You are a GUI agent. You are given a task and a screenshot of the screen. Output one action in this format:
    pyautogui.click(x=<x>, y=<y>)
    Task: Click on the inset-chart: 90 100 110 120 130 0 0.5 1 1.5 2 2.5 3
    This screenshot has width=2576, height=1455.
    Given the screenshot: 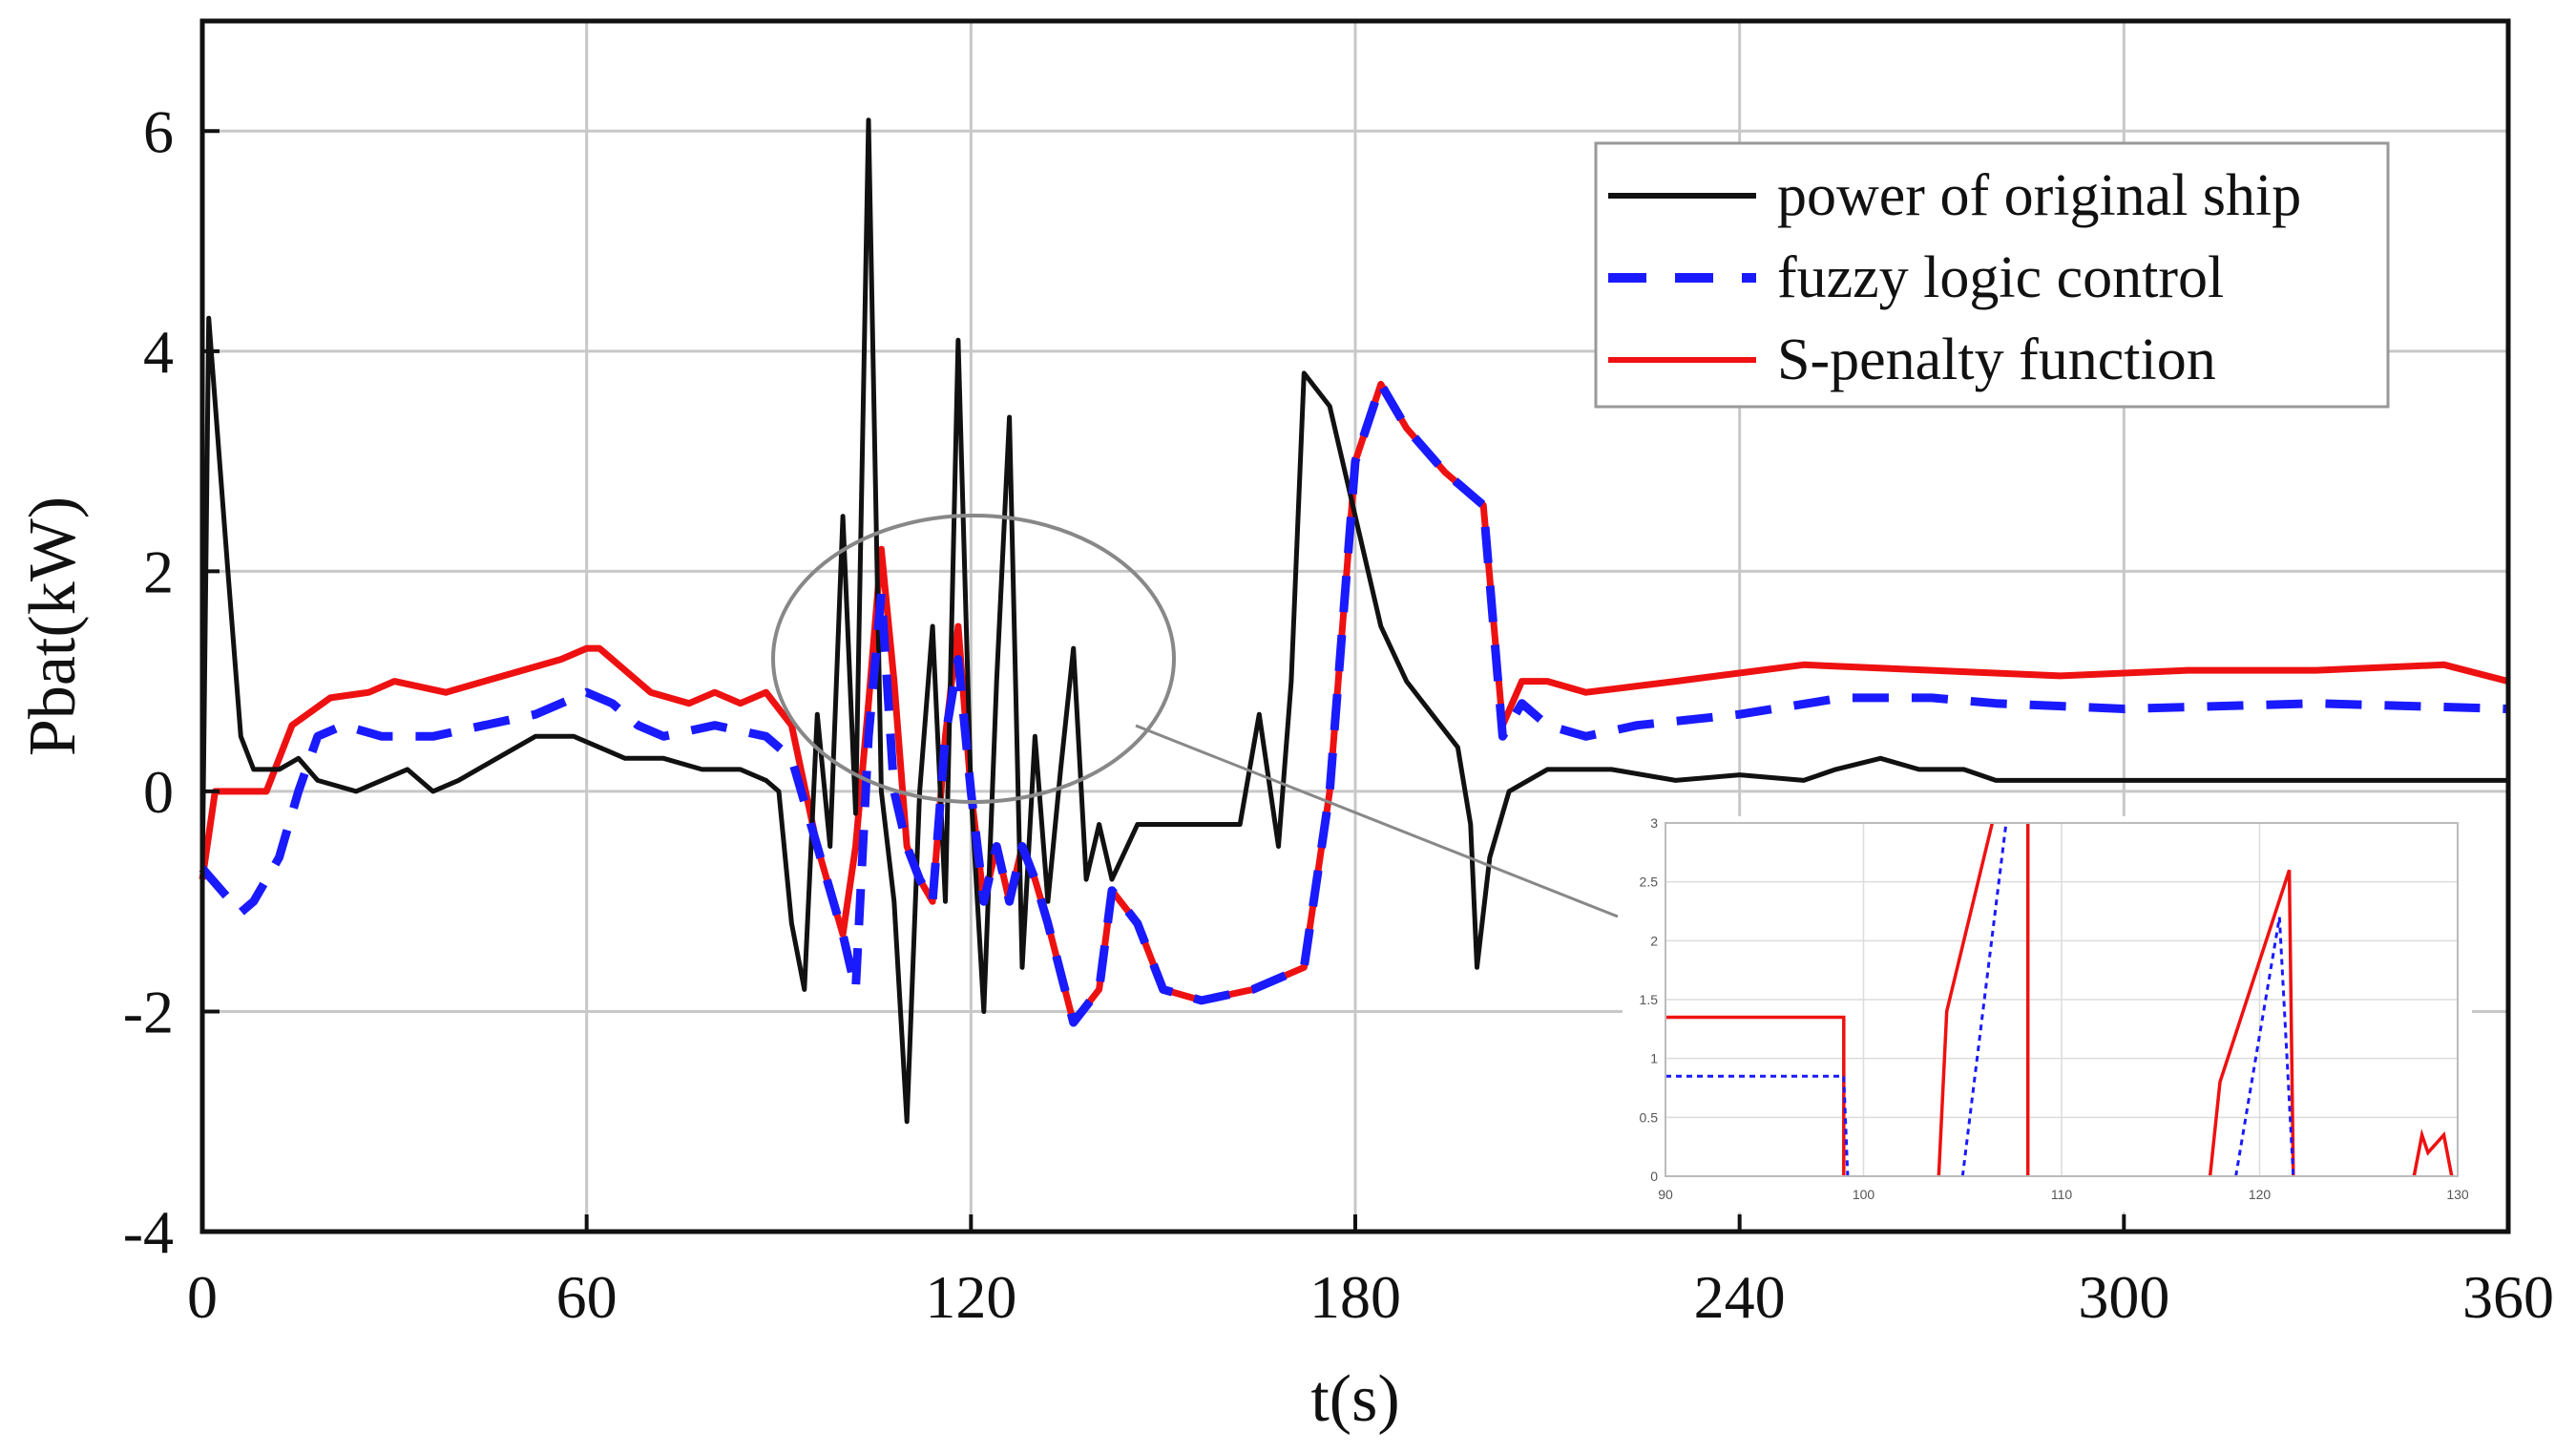 What is the action you would take?
    pyautogui.click(x=2047, y=1013)
    